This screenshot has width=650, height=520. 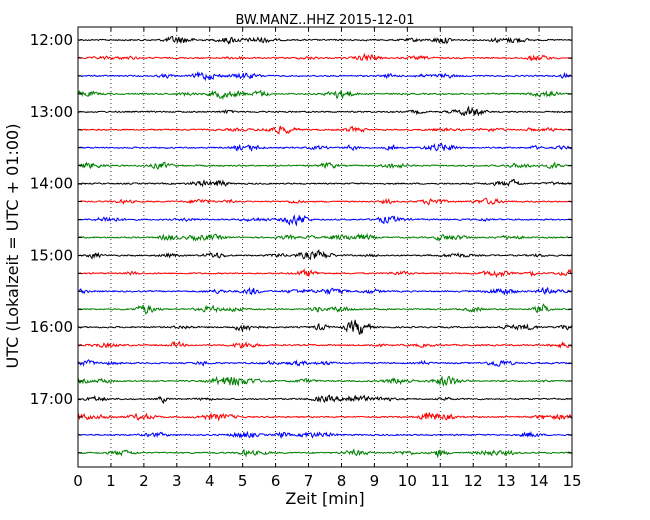 I want to click on y-tick-label: 14:00, so click(x=51, y=184).